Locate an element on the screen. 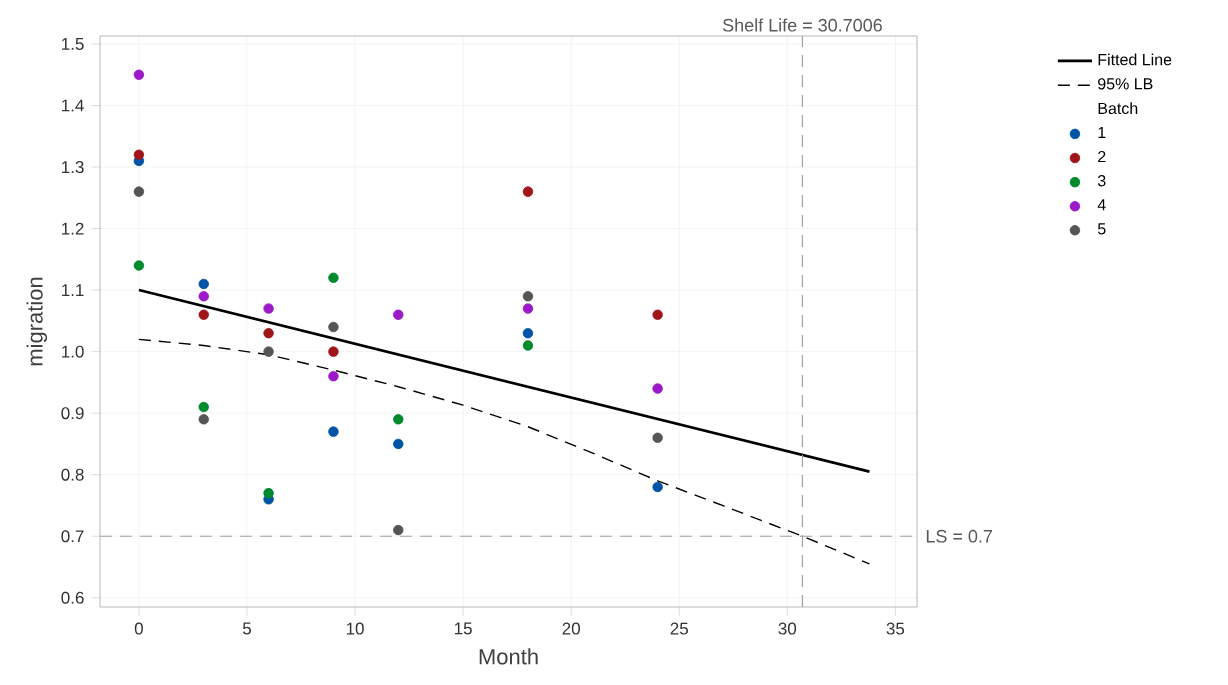 The width and height of the screenshot is (1228, 685). legend-label: Fitted Line is located at coordinates (1135, 59).